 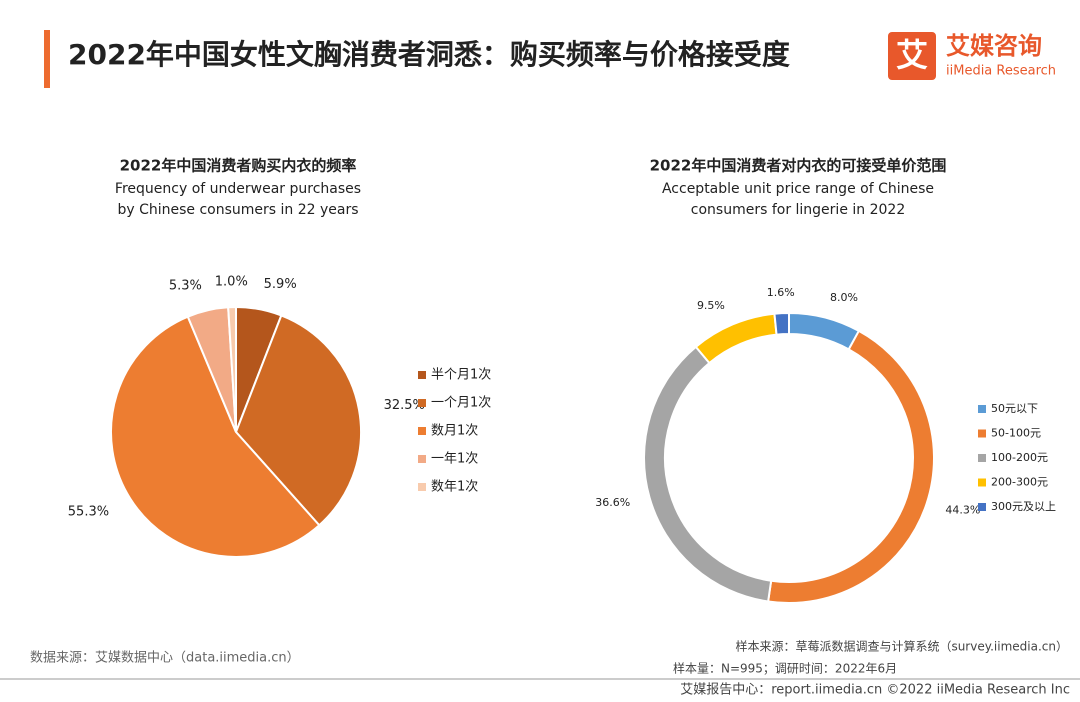 I want to click on value-label: 55.3%, so click(x=88, y=511).